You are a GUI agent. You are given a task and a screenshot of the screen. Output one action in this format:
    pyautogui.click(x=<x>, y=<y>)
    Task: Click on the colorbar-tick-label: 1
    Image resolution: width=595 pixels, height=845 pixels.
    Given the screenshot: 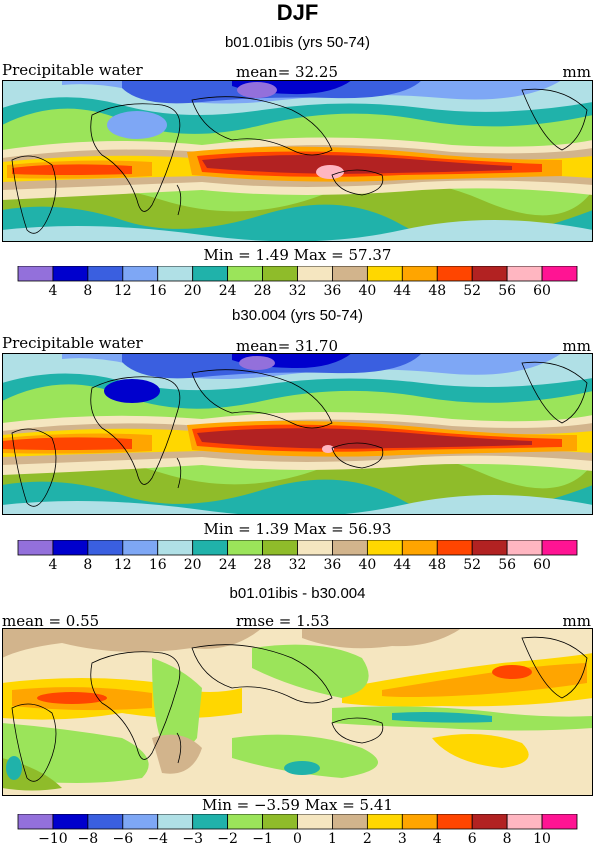 What is the action you would take?
    pyautogui.click(x=332, y=838)
    